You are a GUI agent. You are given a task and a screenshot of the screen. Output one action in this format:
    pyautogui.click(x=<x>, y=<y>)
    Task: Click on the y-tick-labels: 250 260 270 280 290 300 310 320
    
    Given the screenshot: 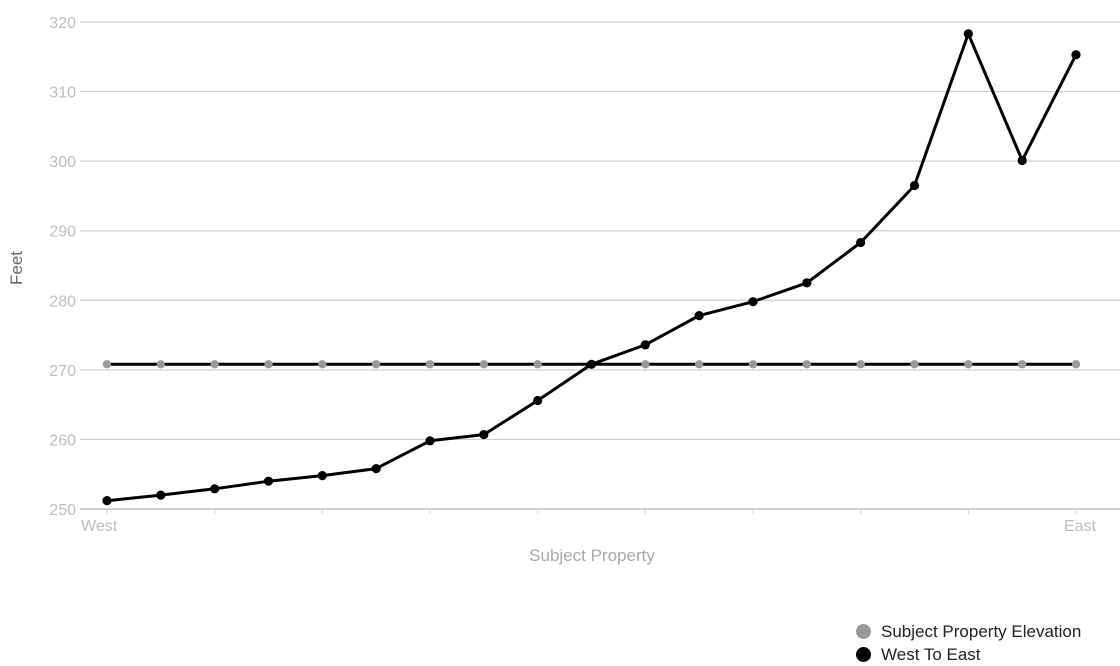 What is the action you would take?
    pyautogui.click(x=62, y=267)
    